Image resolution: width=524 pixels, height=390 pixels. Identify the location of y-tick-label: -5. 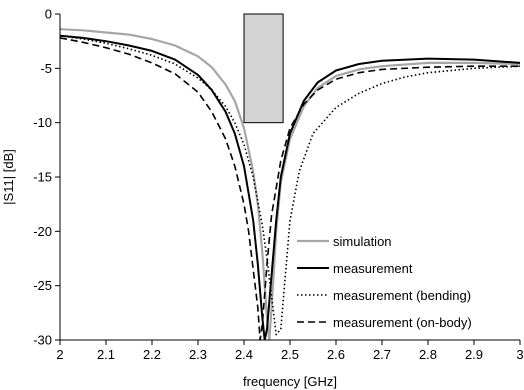
(46, 68).